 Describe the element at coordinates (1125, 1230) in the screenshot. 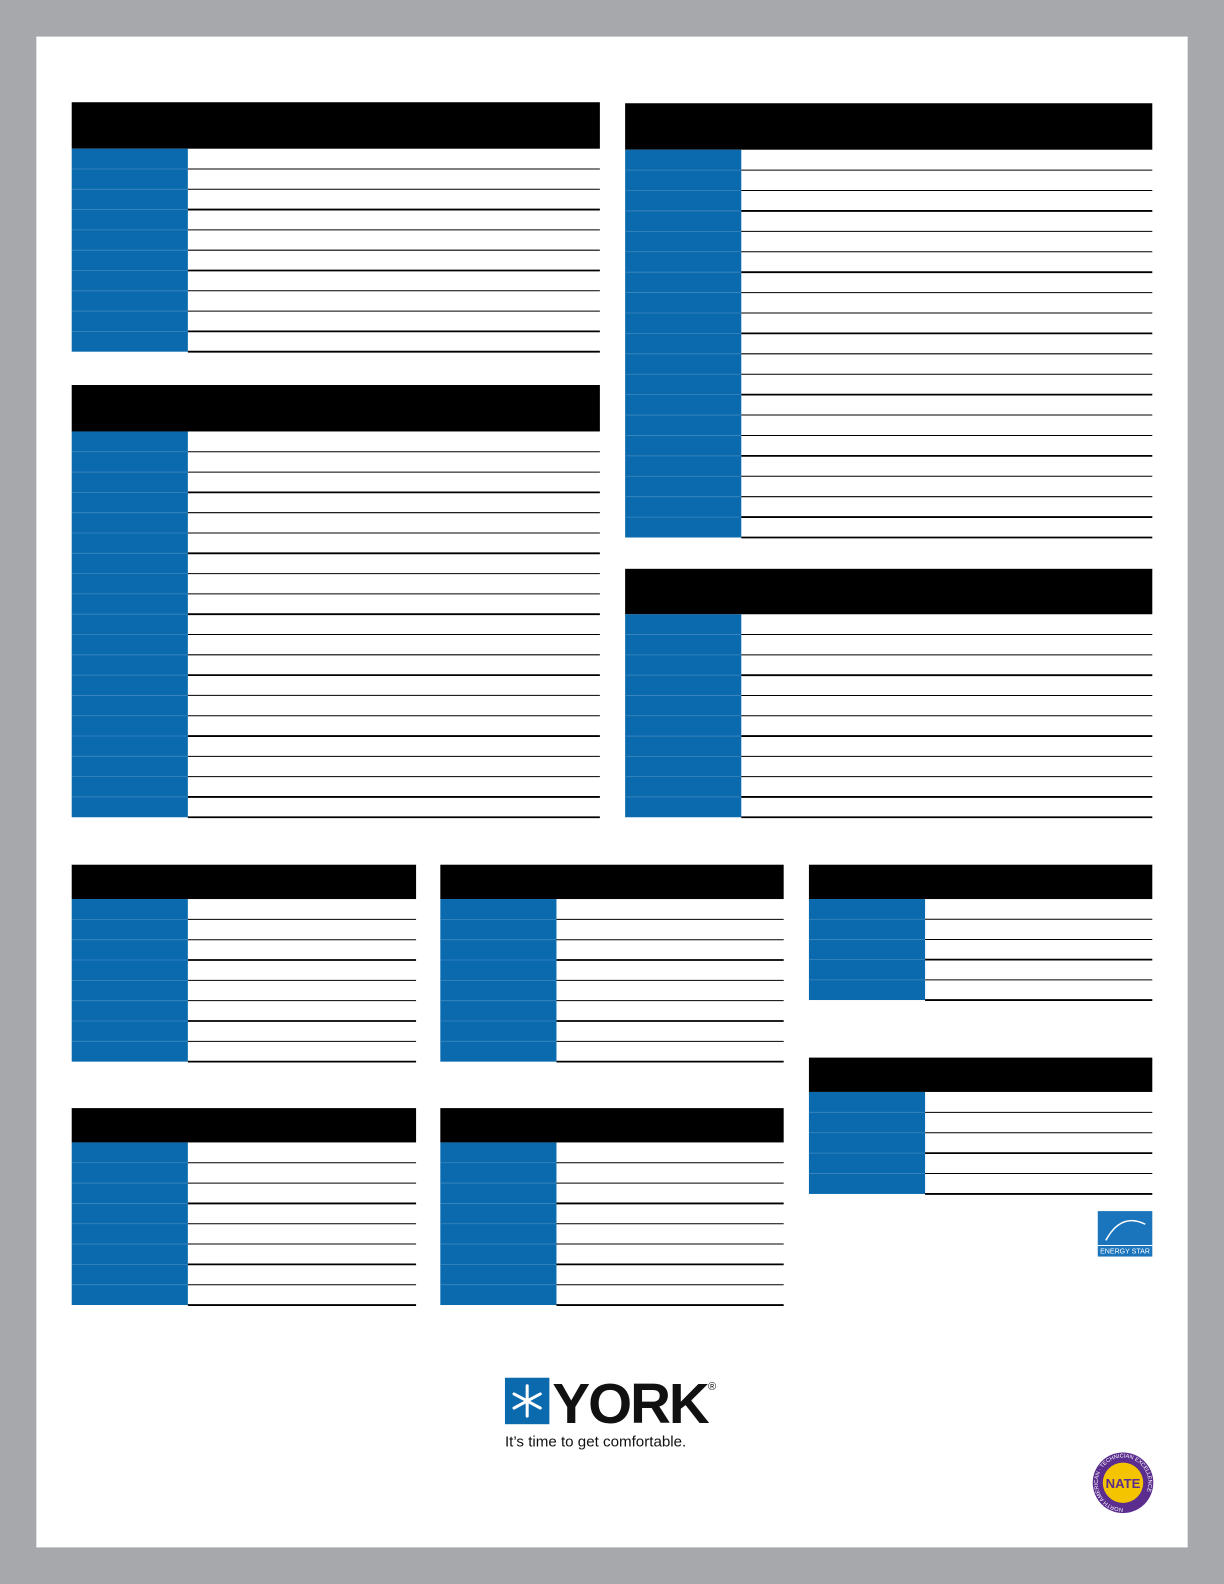

I see `energy-star-swoosh` at that location.